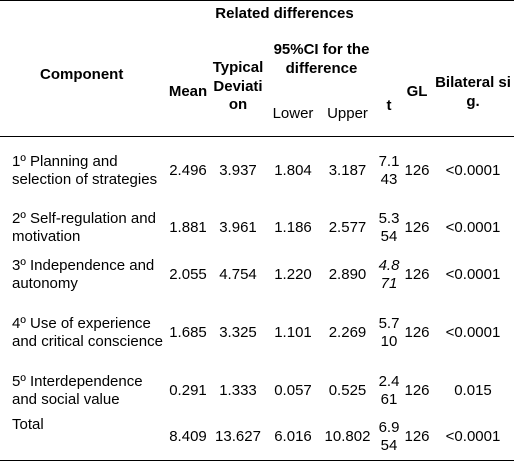  What do you see at coordinates (293, 170) in the screenshot?
I see `lower-cell: 1.804` at bounding box center [293, 170].